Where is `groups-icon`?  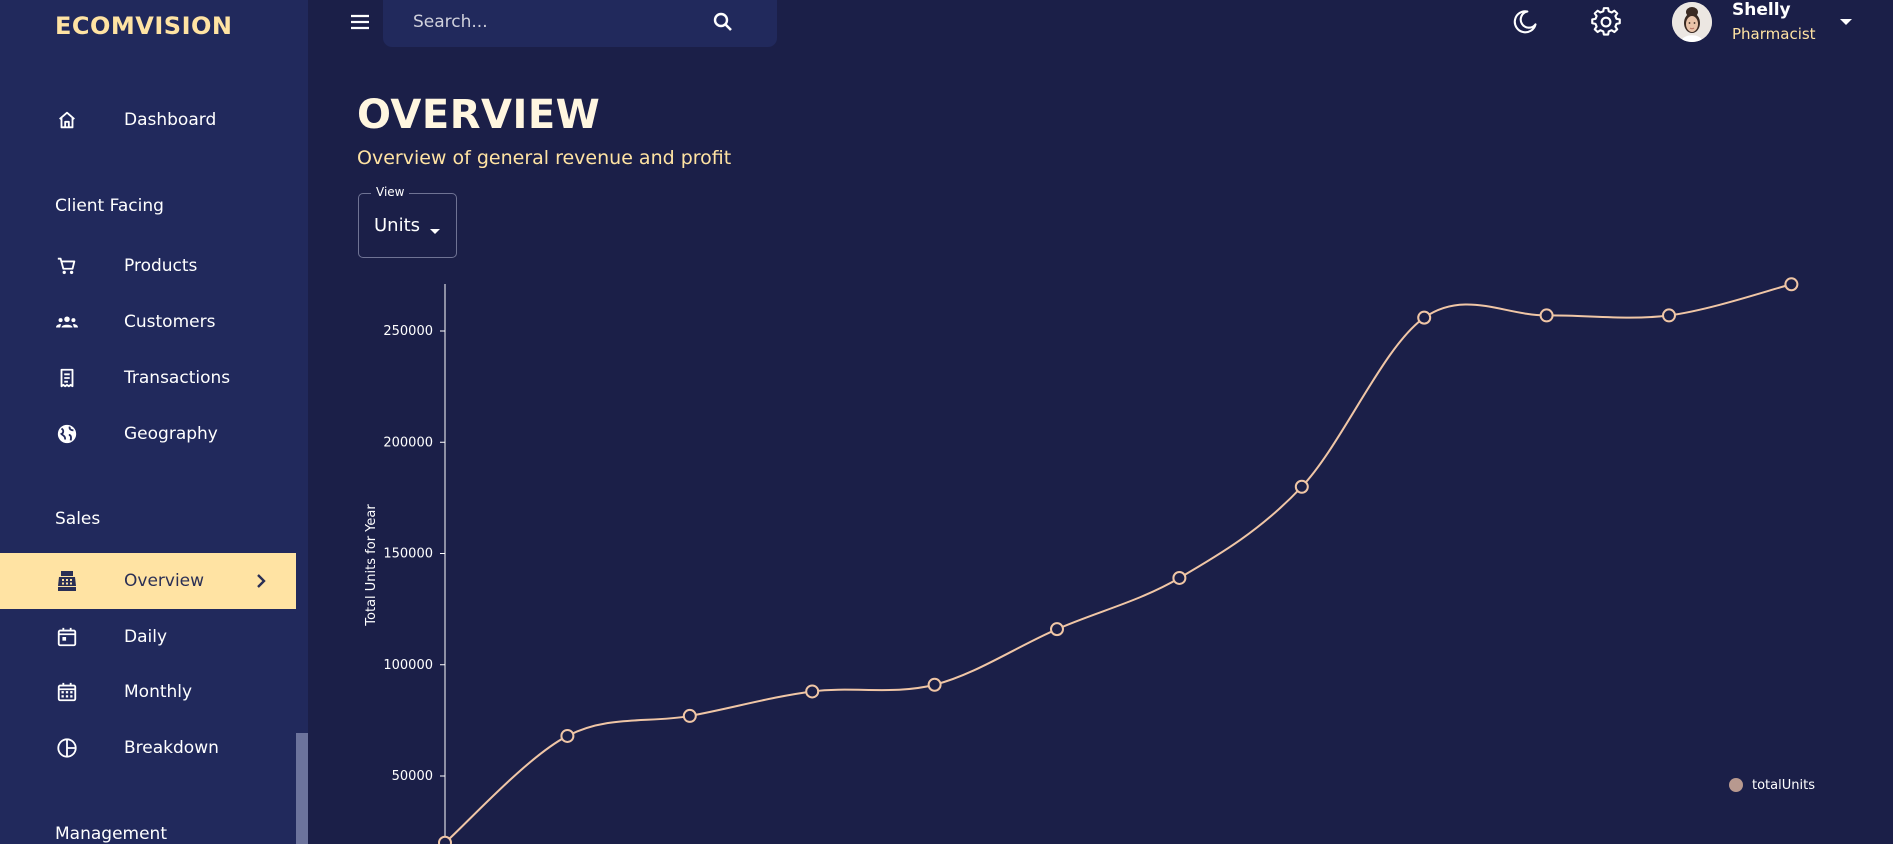 groups-icon is located at coordinates (67, 322).